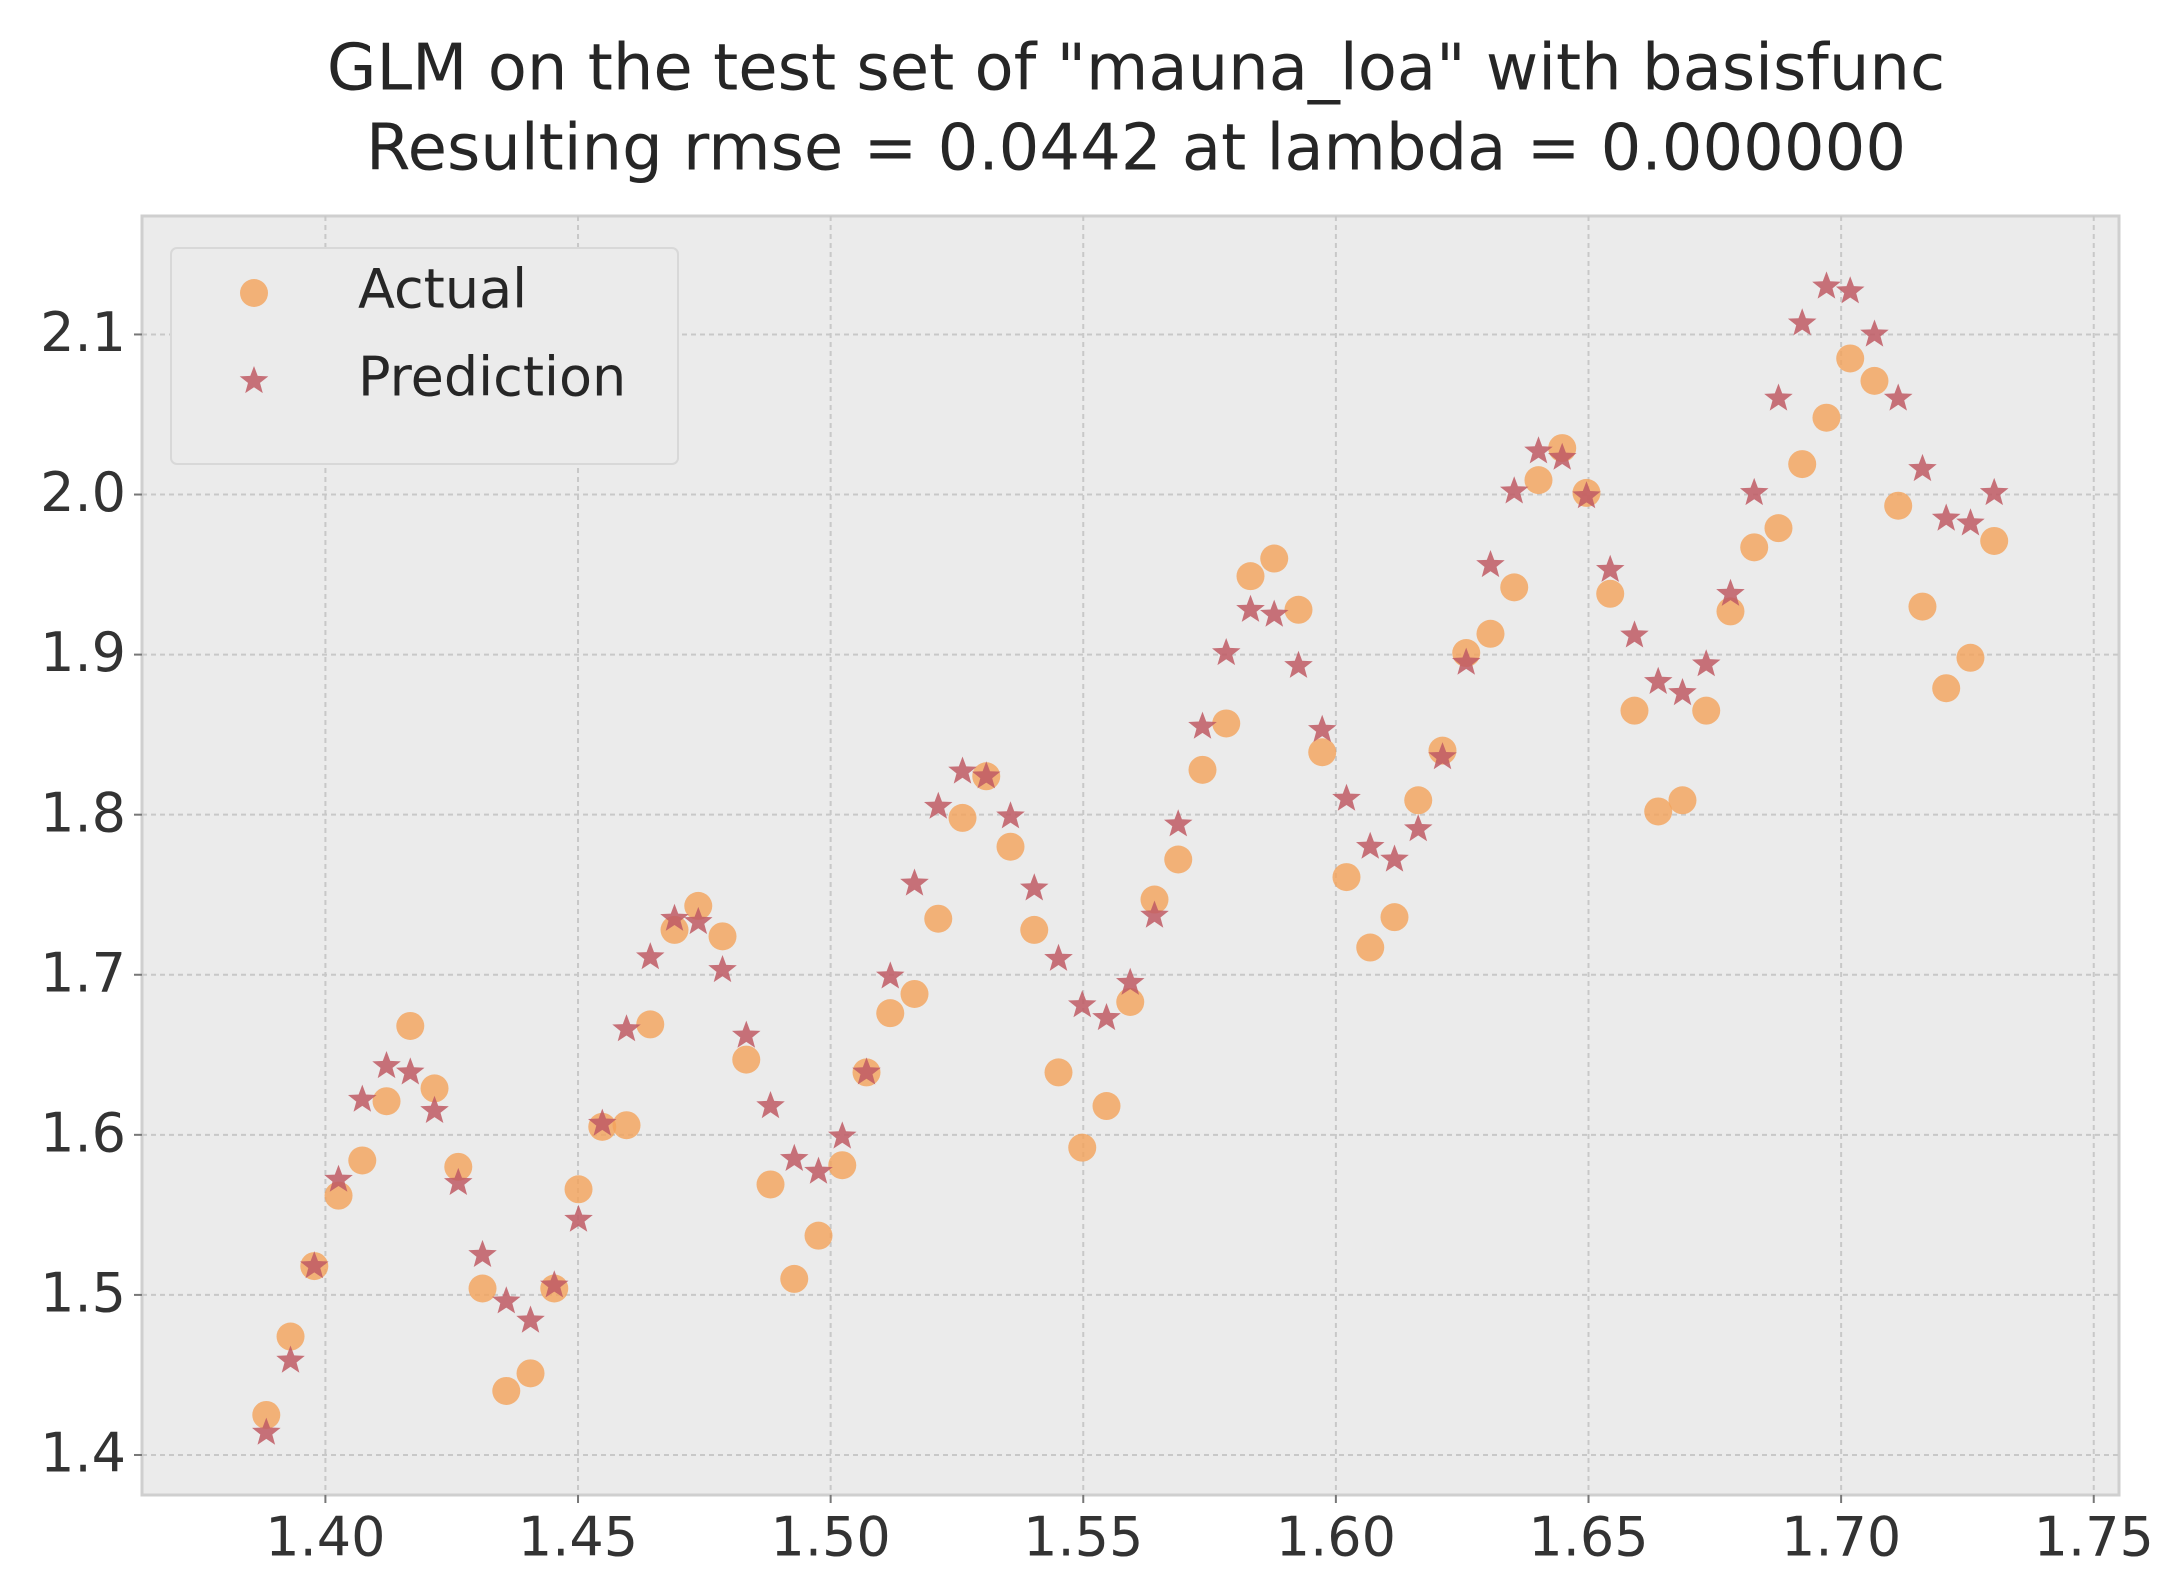 This screenshot has width=2158, height=1594. I want to click on y-tick-label: 2.1, so click(83, 332).